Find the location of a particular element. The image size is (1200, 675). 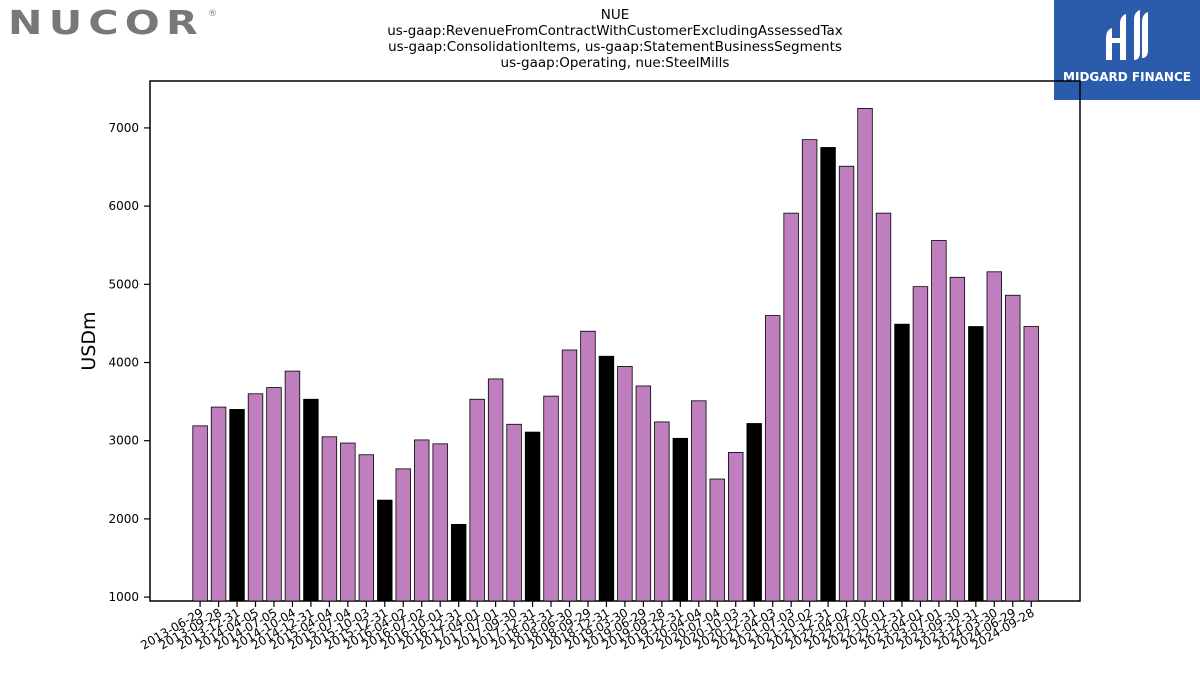

y-tick-label-3000: 3000 is located at coordinates (123, 441).